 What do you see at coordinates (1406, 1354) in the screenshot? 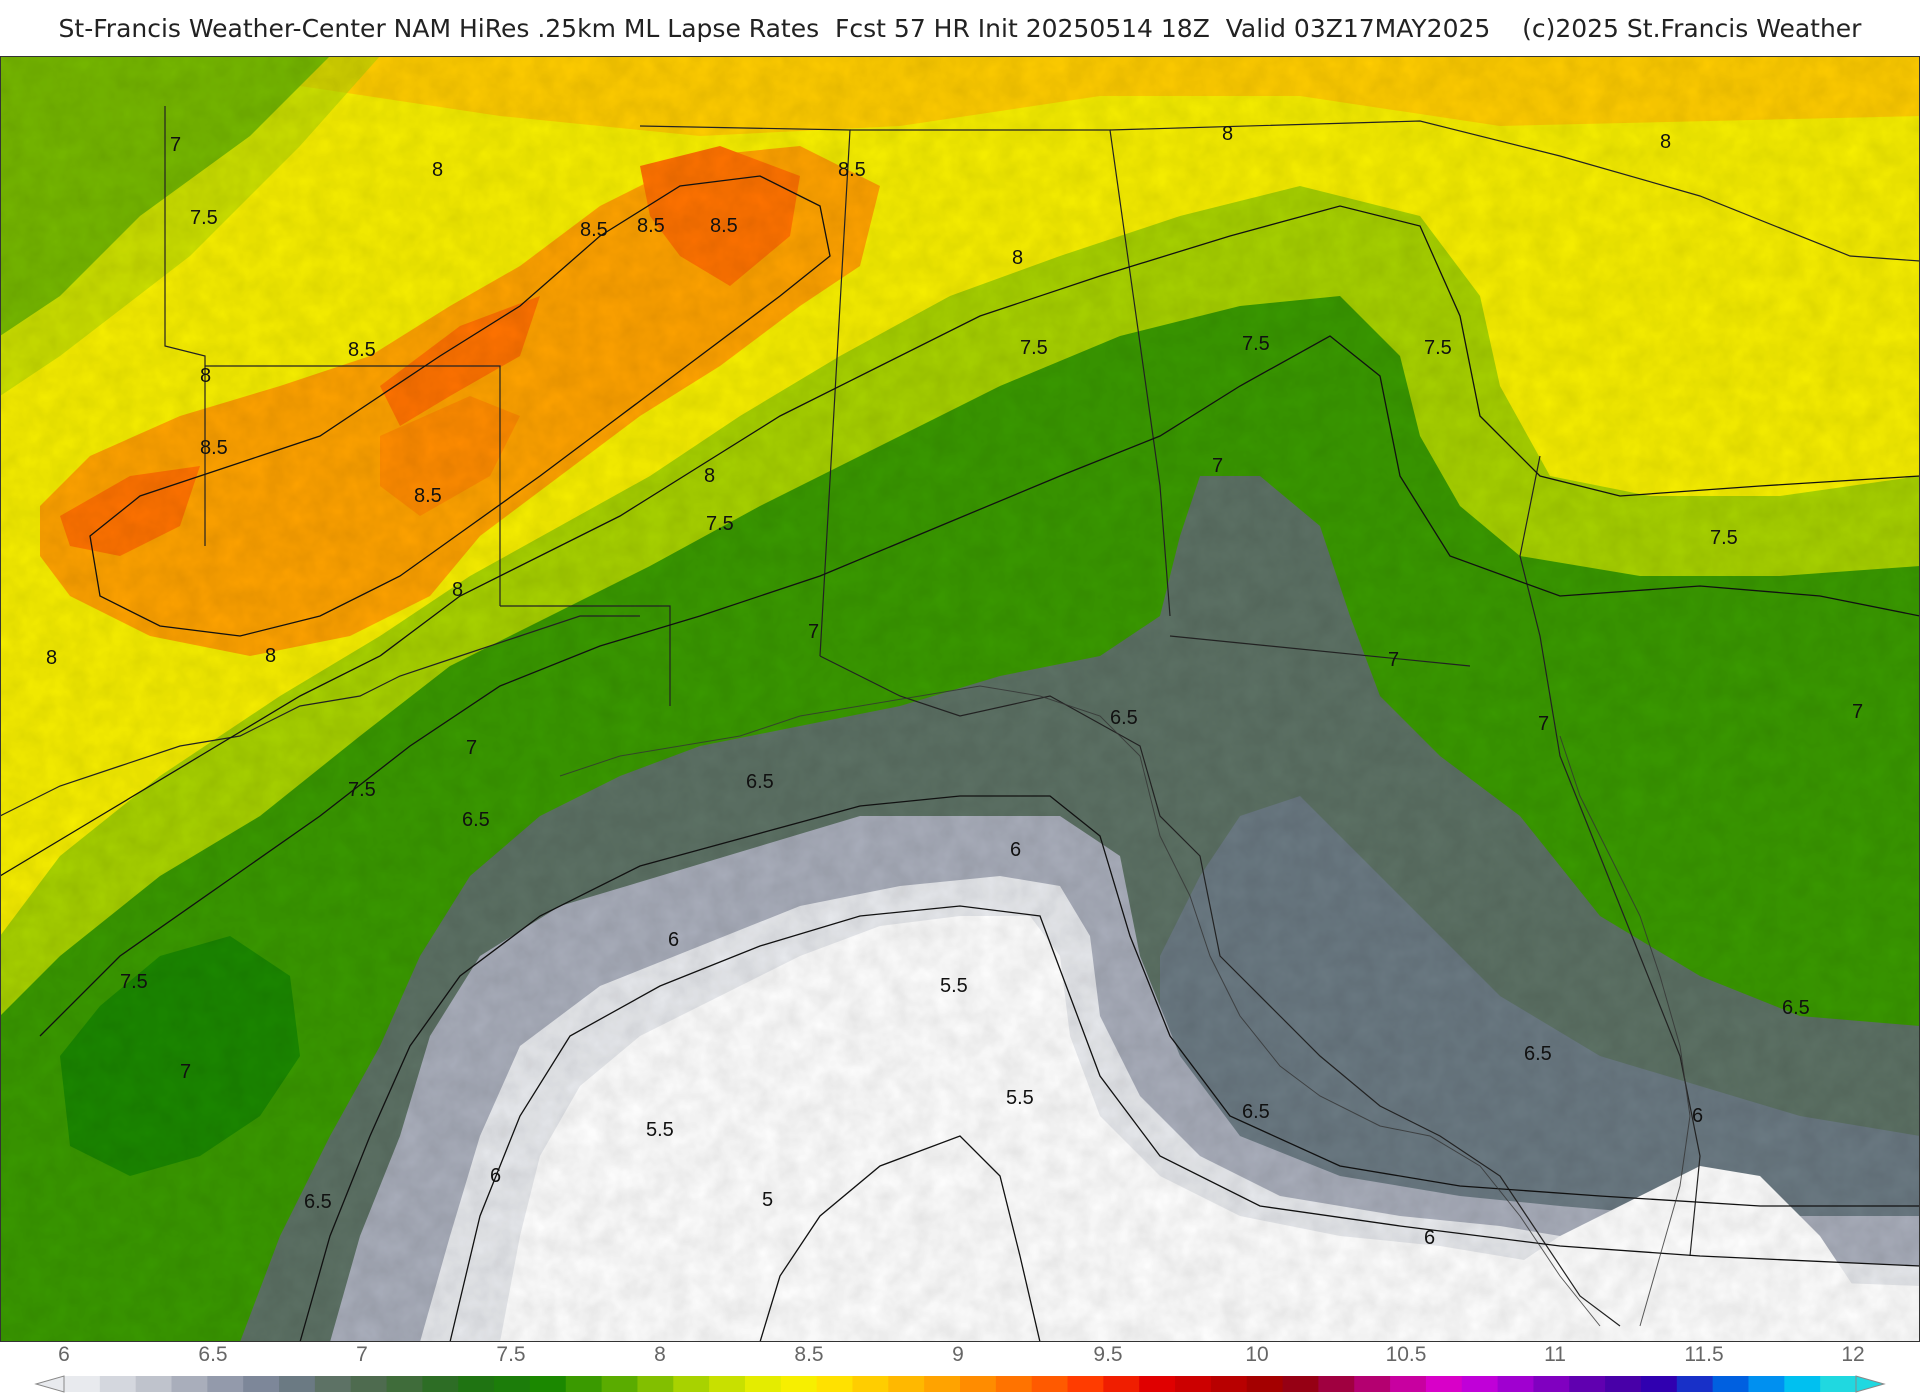
I see `colorbar-tick: 10.5` at bounding box center [1406, 1354].